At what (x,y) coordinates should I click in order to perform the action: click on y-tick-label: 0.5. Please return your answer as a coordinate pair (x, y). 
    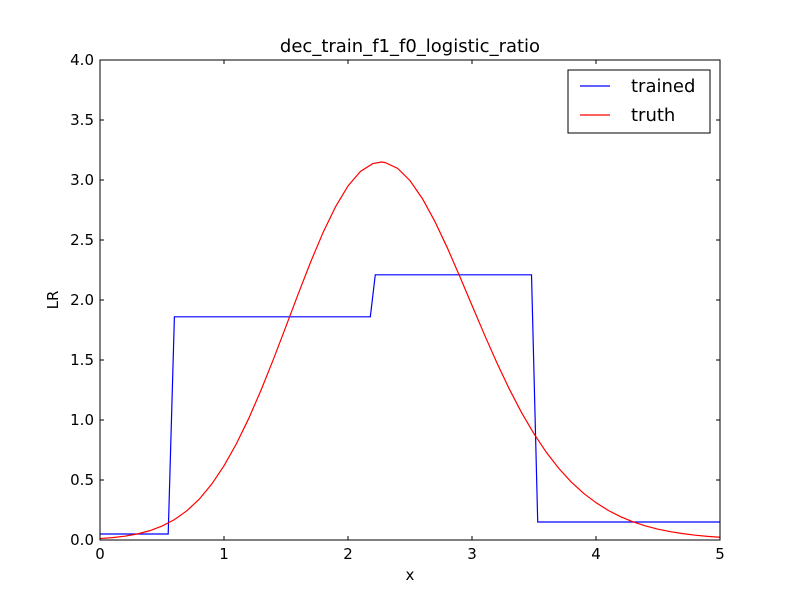
    Looking at the image, I should click on (82, 480).